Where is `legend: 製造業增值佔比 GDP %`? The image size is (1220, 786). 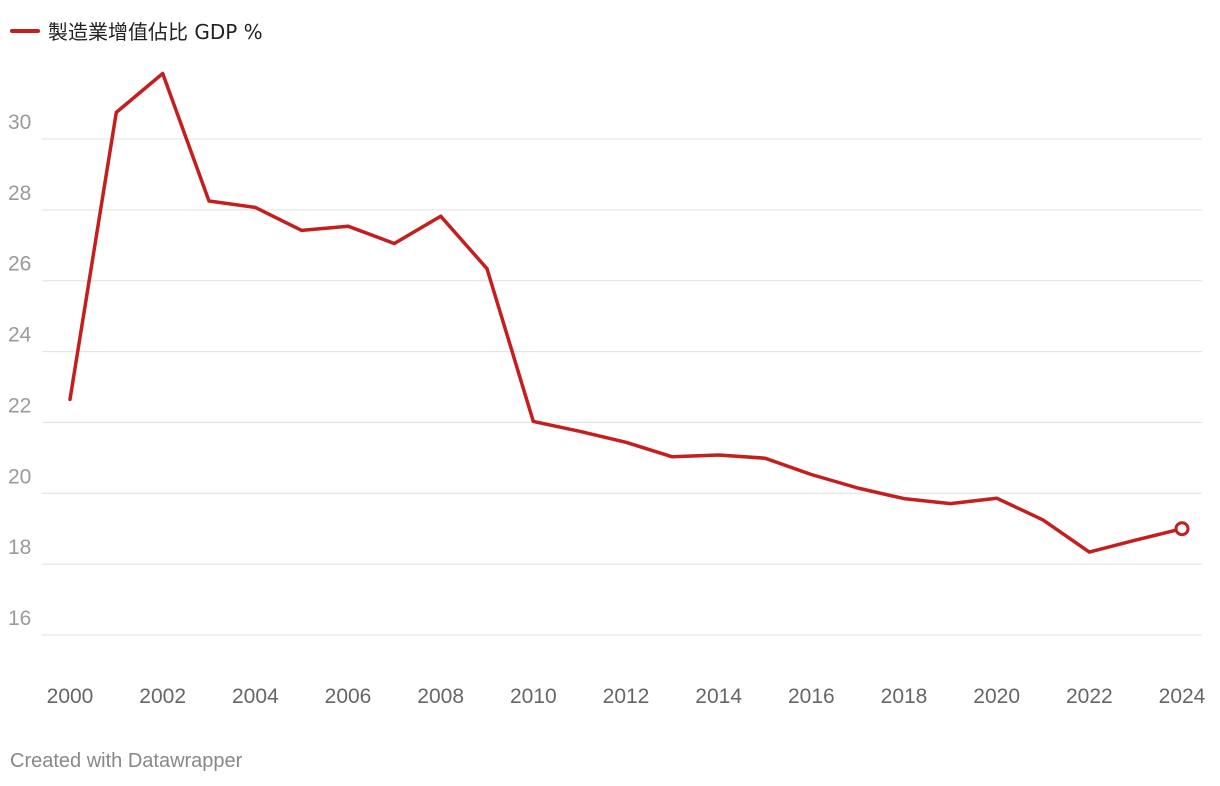 legend: 製造業增值佔比 GDP % is located at coordinates (136, 30).